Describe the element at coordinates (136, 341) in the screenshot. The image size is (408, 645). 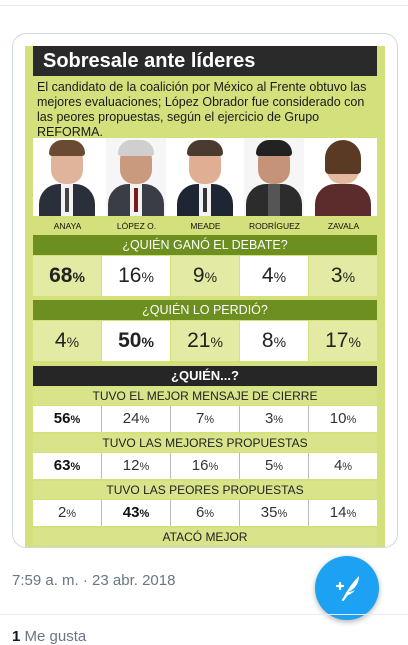
I see `value-cell: 50%` at that location.